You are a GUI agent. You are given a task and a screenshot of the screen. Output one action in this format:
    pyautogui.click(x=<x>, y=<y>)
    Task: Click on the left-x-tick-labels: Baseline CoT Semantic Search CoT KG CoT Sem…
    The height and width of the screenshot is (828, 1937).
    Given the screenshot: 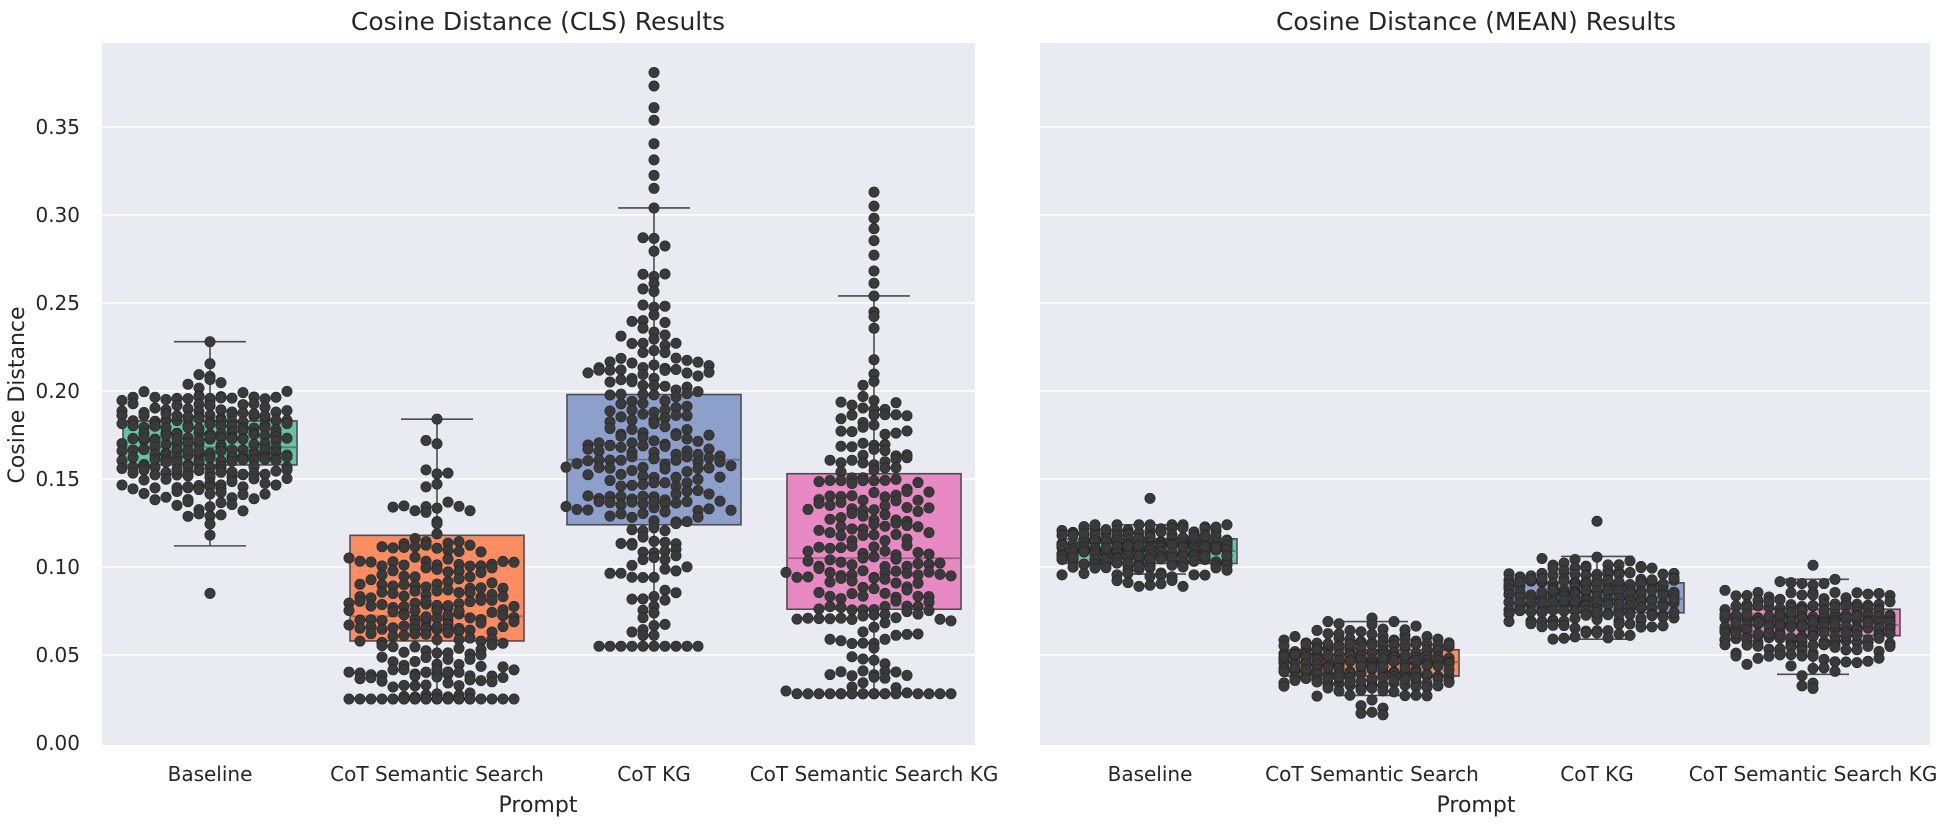 What is the action you would take?
    pyautogui.click(x=583, y=774)
    